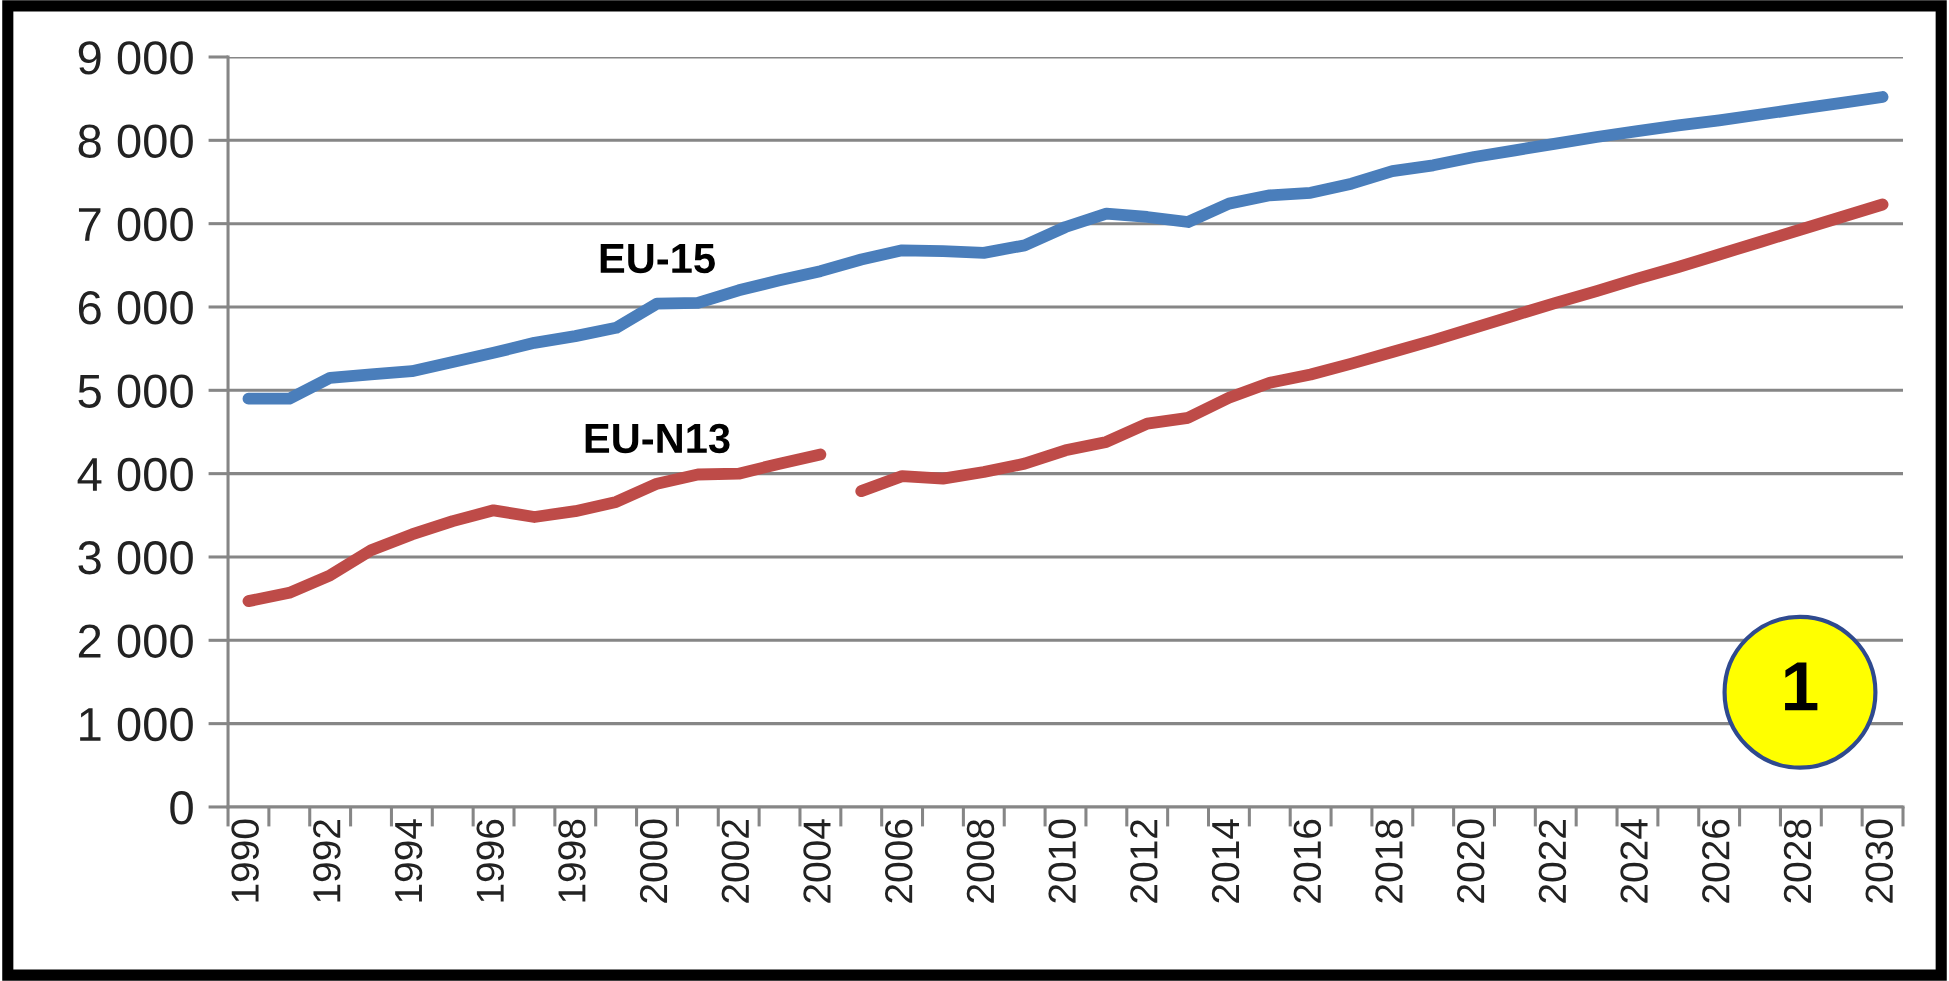  I want to click on x-tick-label: 2000, so click(653, 861).